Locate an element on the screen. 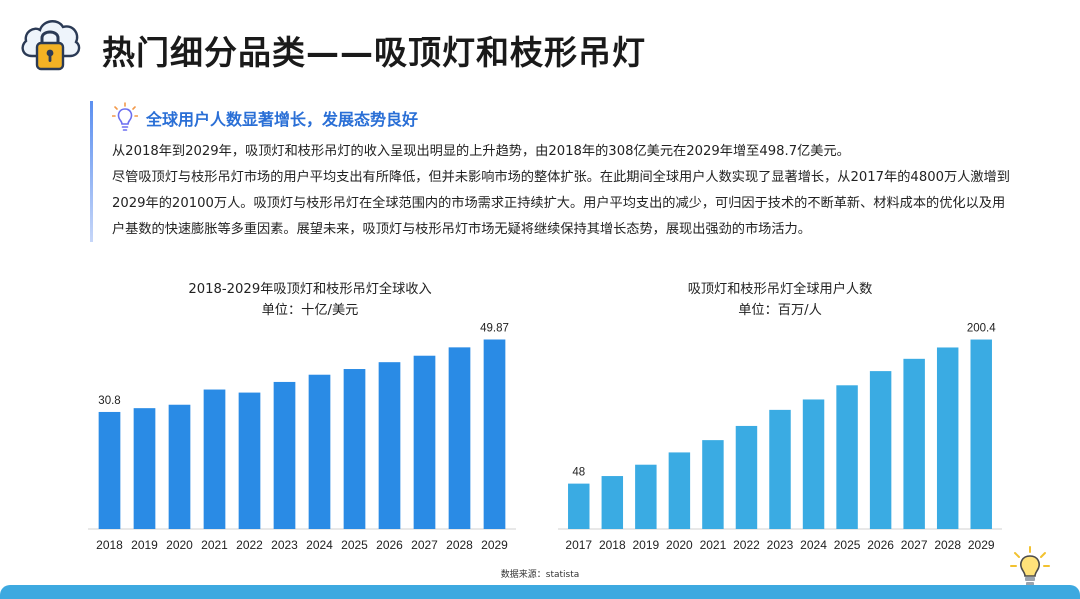  revenue-bar-2025 is located at coordinates (354, 449).